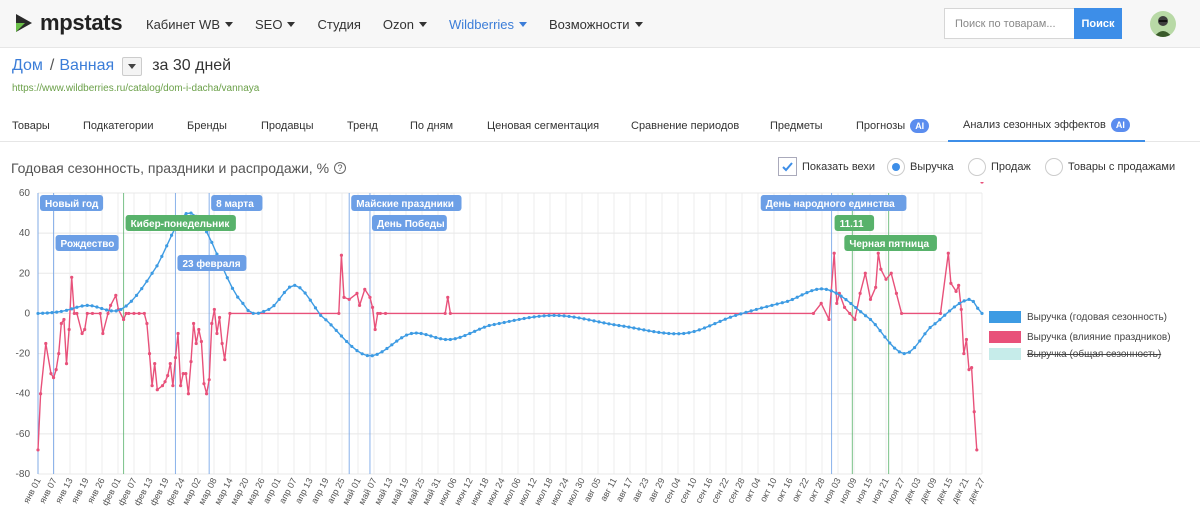 The image size is (1200, 518). Describe the element at coordinates (405, 204) in the screenshot. I see `event-label-text: Майские праздники` at that location.